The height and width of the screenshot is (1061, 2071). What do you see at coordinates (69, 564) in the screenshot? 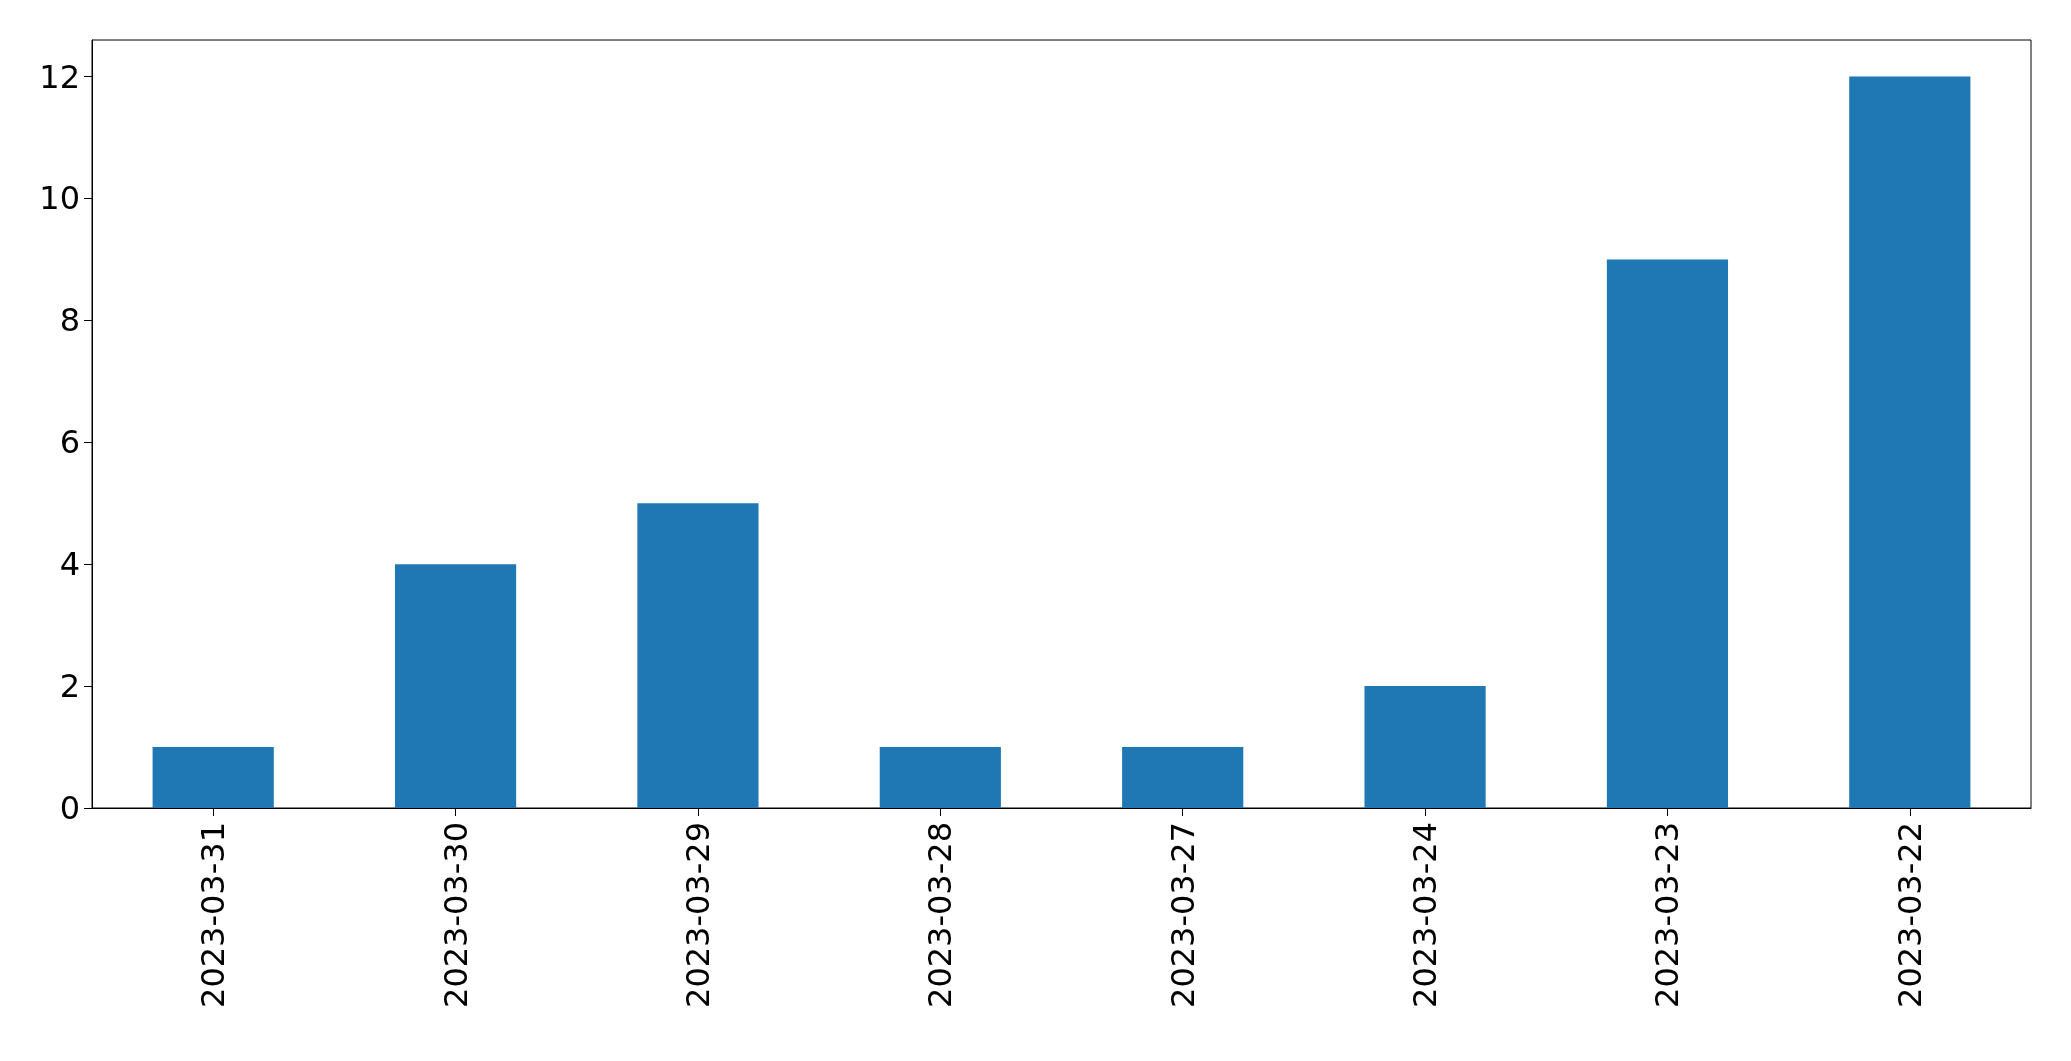
I see `y-tick-label: 4` at bounding box center [69, 564].